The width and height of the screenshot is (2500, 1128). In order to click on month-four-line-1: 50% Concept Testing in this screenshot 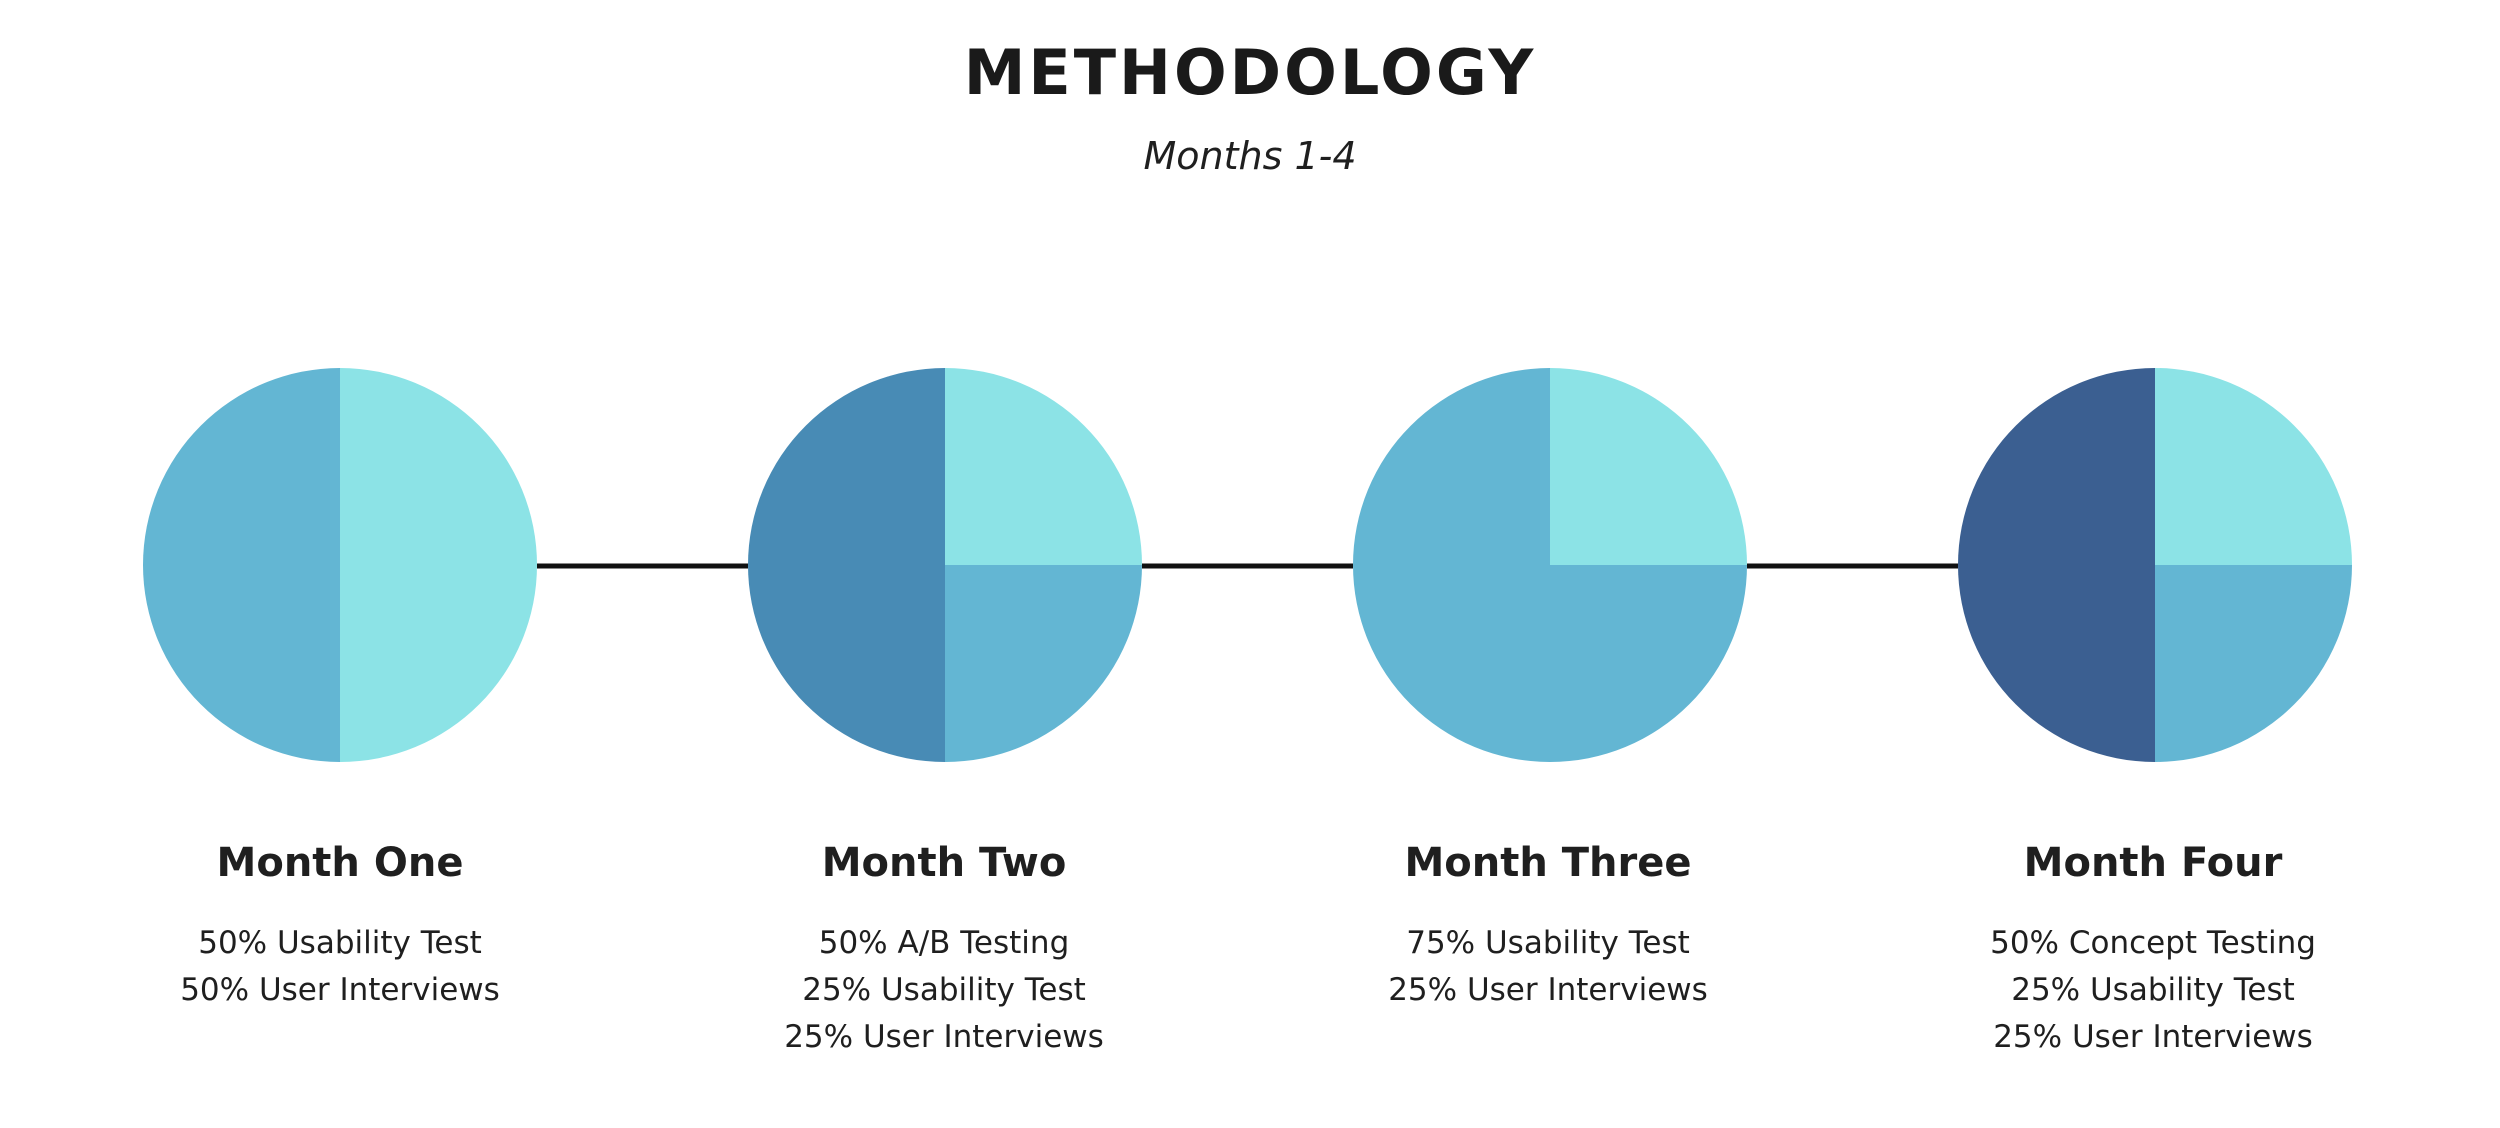, I will do `click(2153, 943)`.